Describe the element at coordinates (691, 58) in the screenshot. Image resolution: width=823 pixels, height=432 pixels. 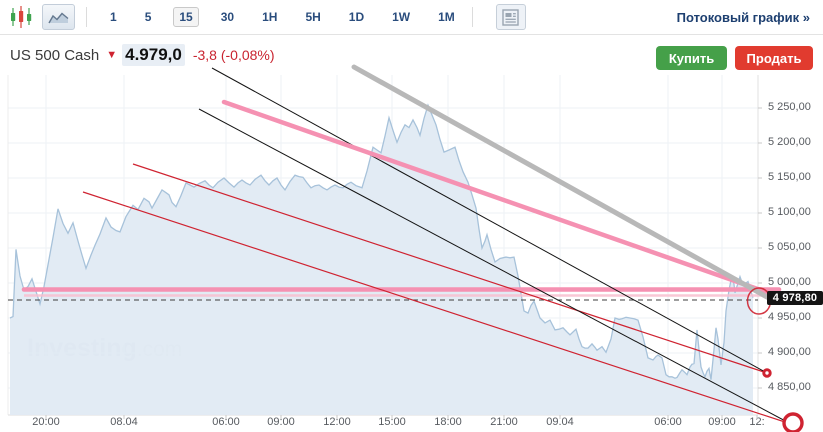
I see `buy-button: Купить` at that location.